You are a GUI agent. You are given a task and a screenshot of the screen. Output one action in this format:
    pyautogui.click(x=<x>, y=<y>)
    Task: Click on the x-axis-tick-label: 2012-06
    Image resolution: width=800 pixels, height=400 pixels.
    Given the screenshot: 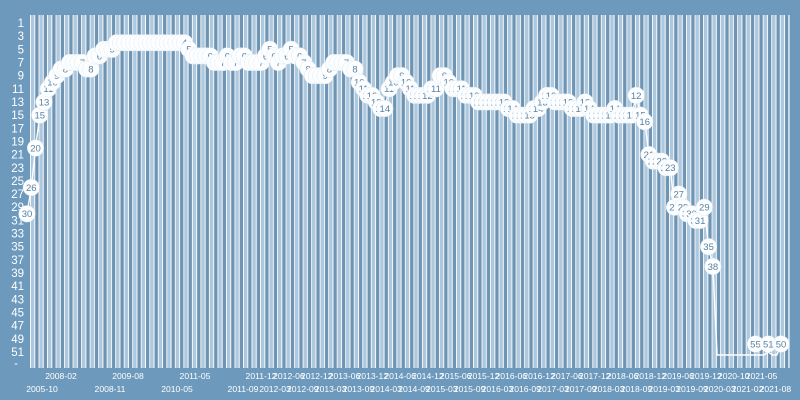 What is the action you would take?
    pyautogui.click(x=289, y=376)
    